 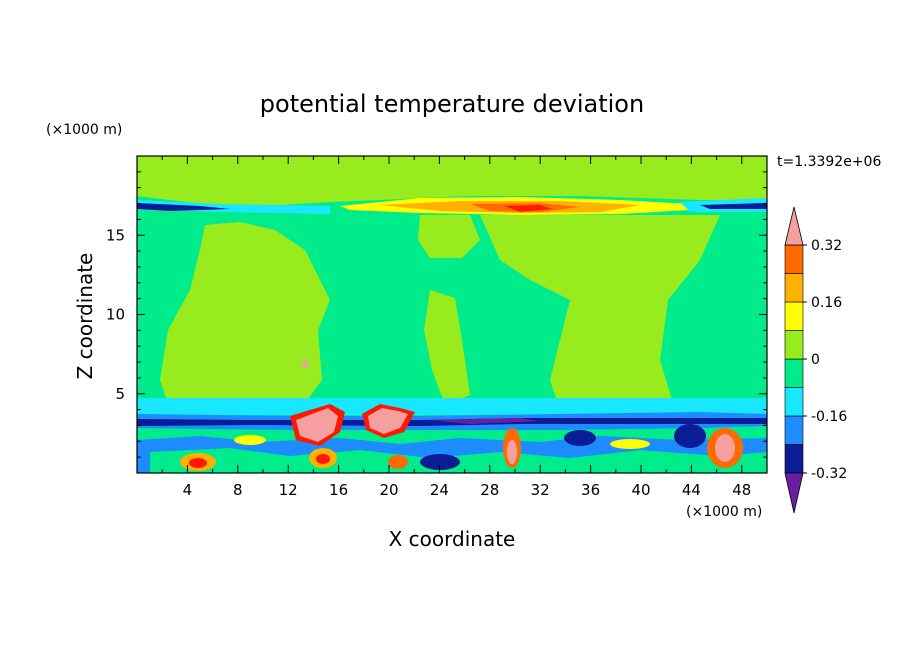 I want to click on warm-cell-2-core, so click(x=323, y=459).